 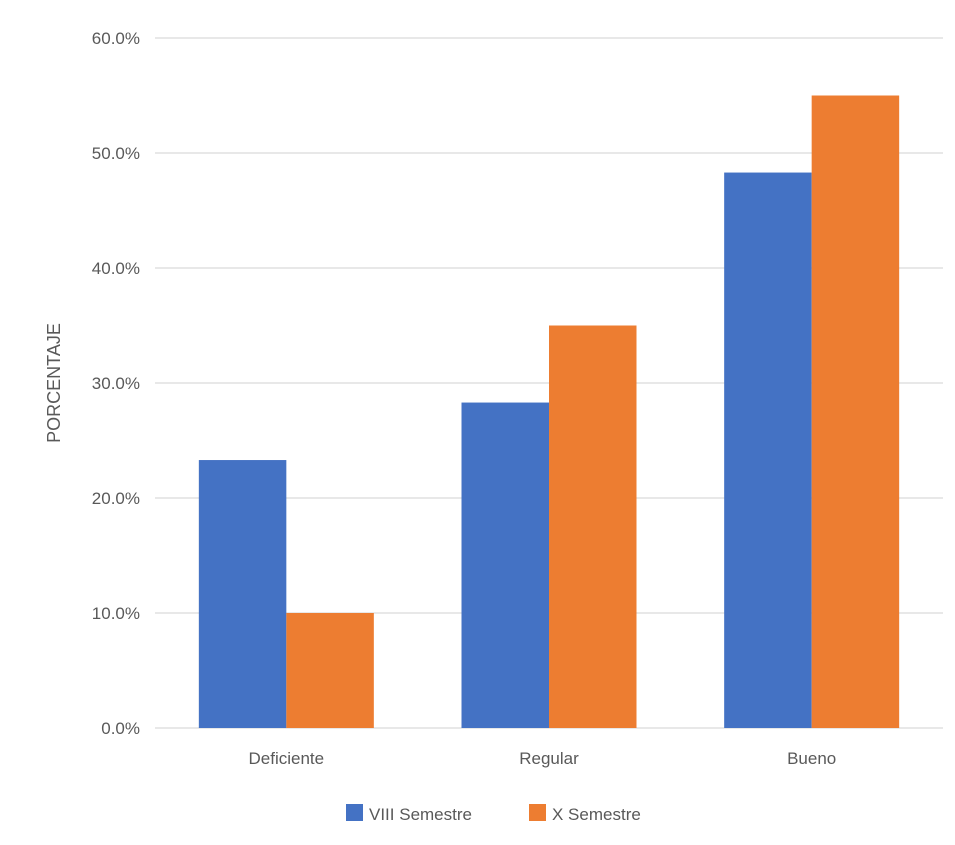 I want to click on y-tick-label: 40.0%, so click(x=116, y=268).